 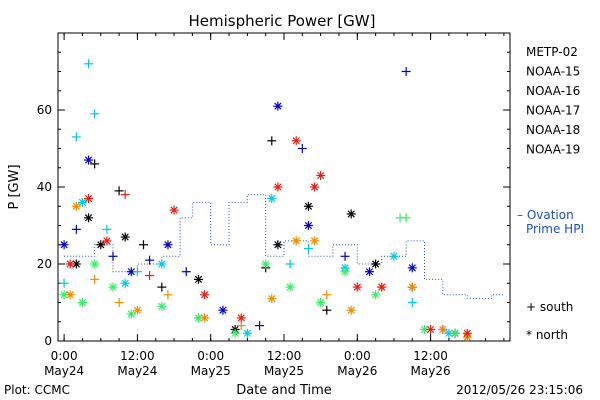 I want to click on legend-entry-metp-02: METP-02, so click(x=552, y=52).